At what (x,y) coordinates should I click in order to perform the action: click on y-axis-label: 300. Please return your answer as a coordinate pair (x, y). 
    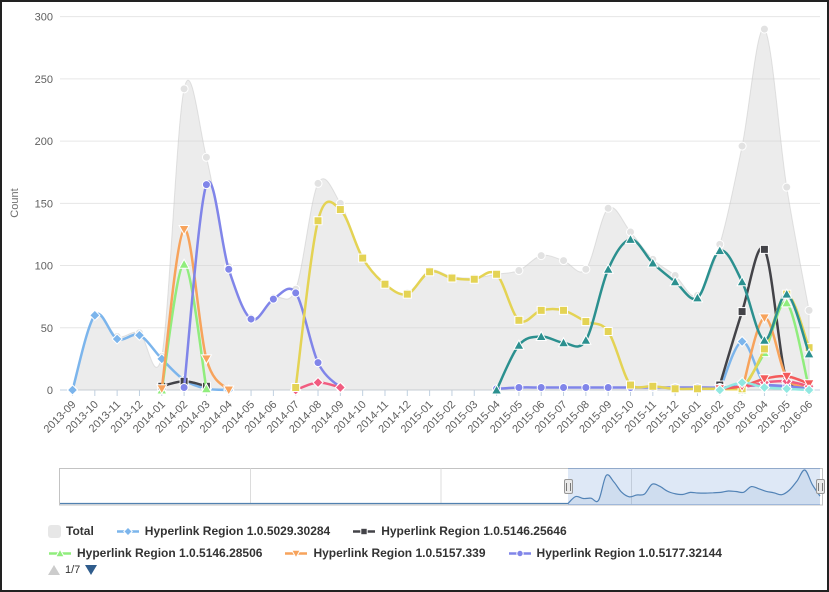
    Looking at the image, I should click on (44, 18).